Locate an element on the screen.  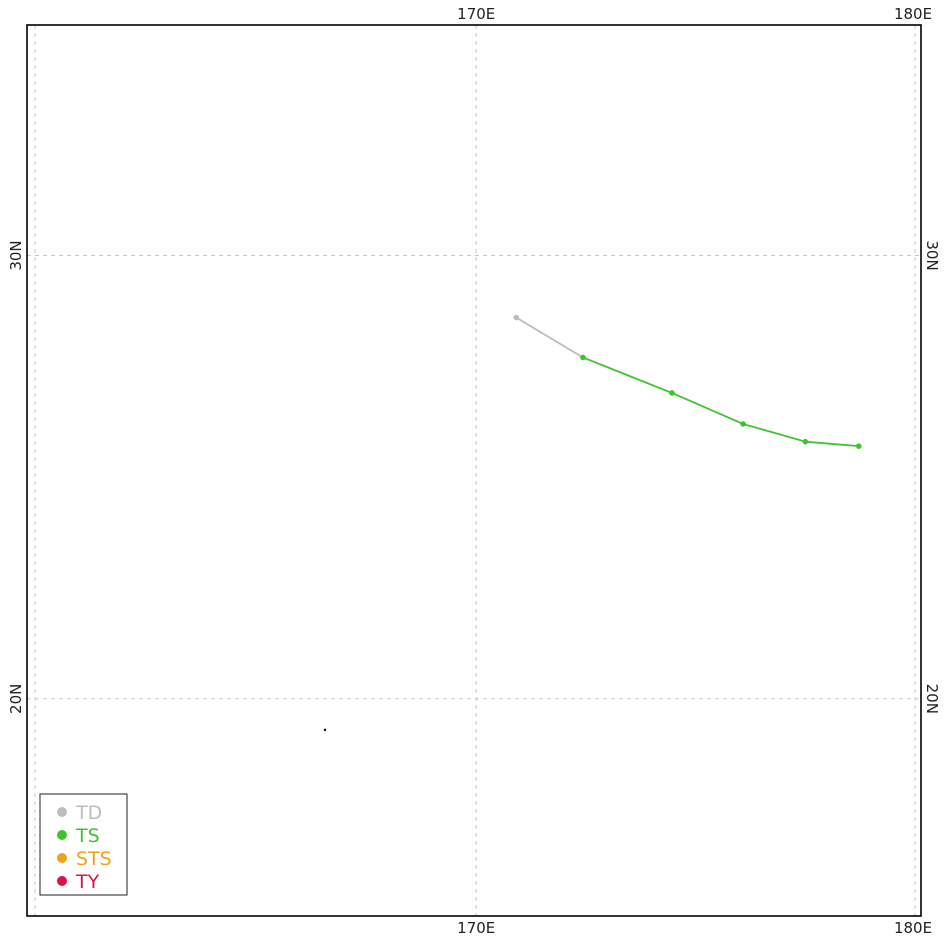
lon-label-bottom: 170E is located at coordinates (476, 928).